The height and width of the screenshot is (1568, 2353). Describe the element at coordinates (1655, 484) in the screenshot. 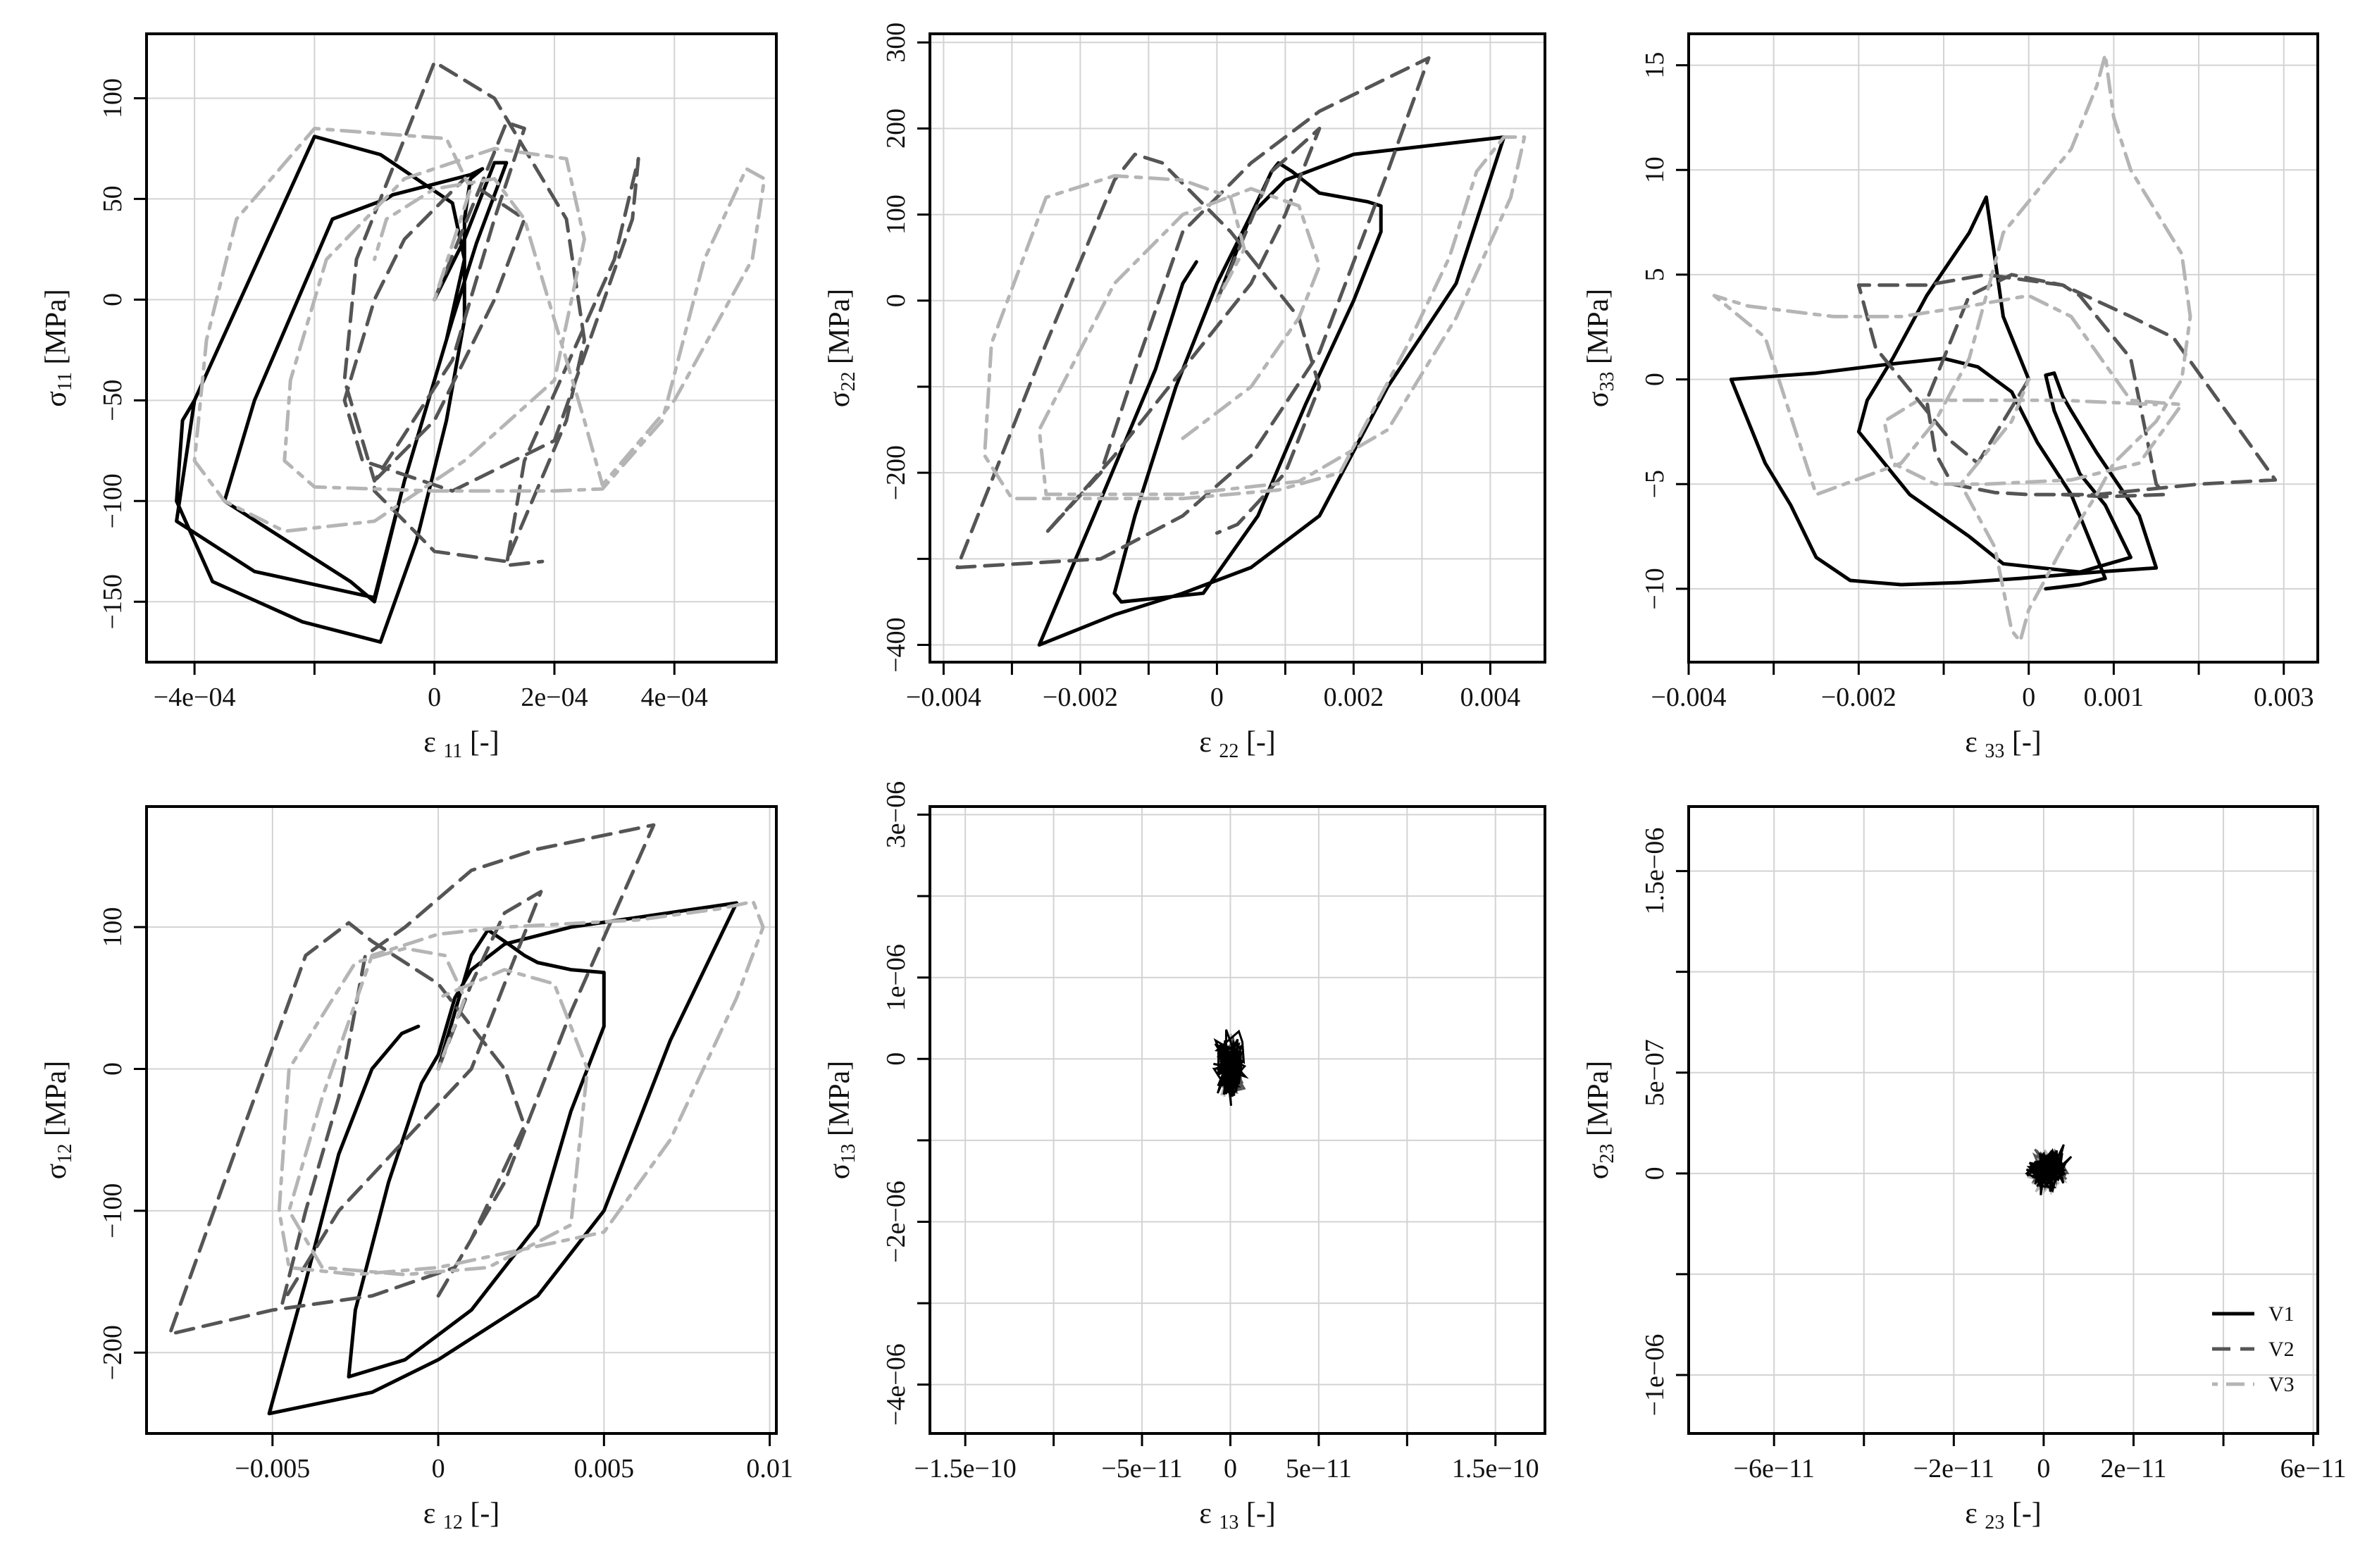

I see `y-tick-label: −5` at that location.